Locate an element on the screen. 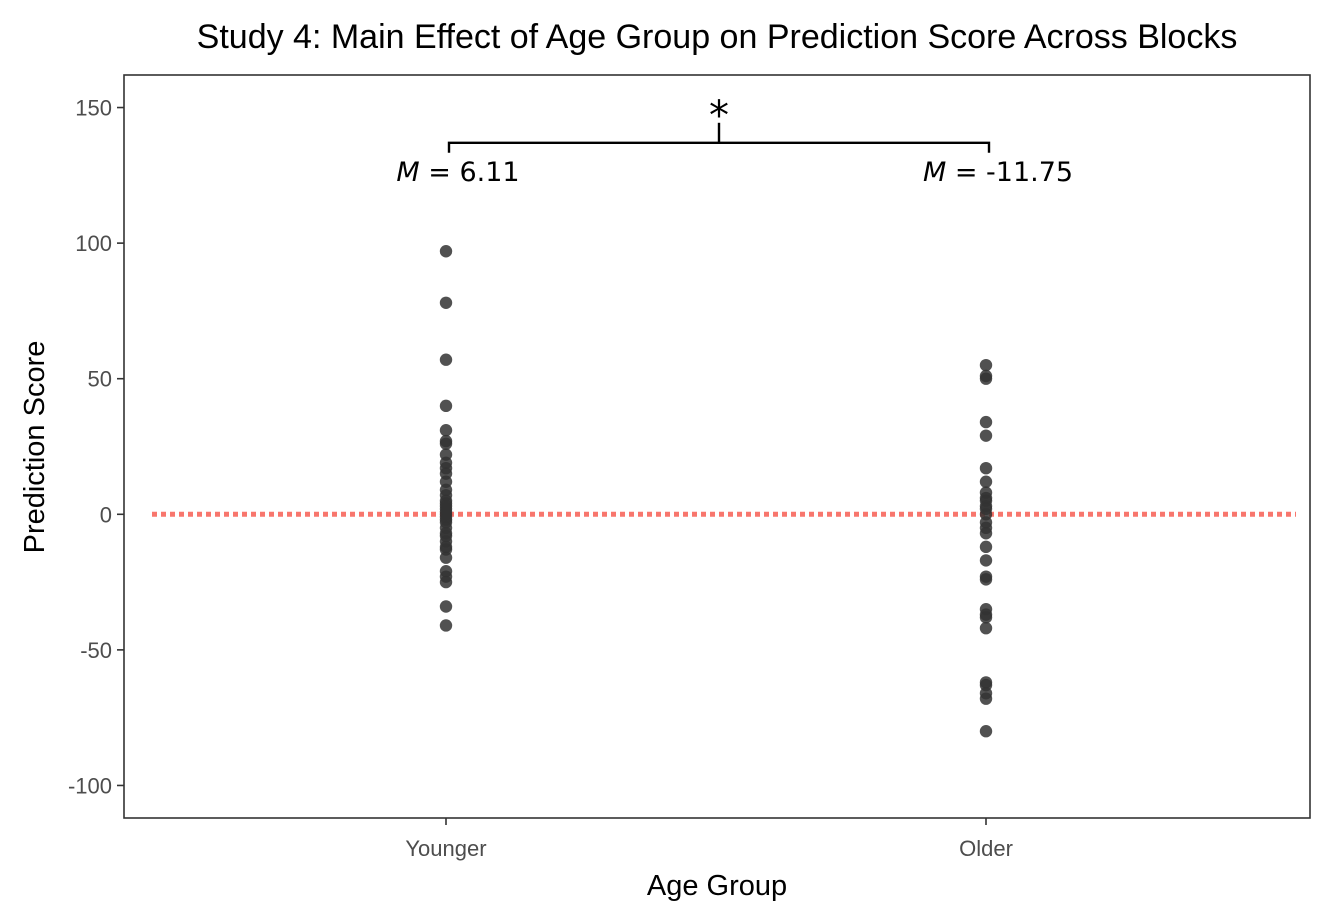 Image resolution: width=1325 pixels, height=919 pixels. x-tick-label-older: Older is located at coordinates (986, 848).